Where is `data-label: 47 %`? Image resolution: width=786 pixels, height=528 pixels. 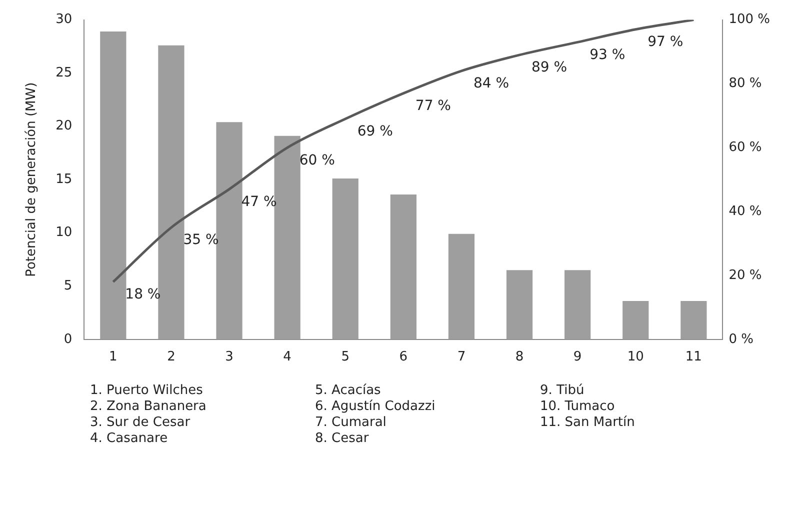 data-label: 47 % is located at coordinates (259, 202).